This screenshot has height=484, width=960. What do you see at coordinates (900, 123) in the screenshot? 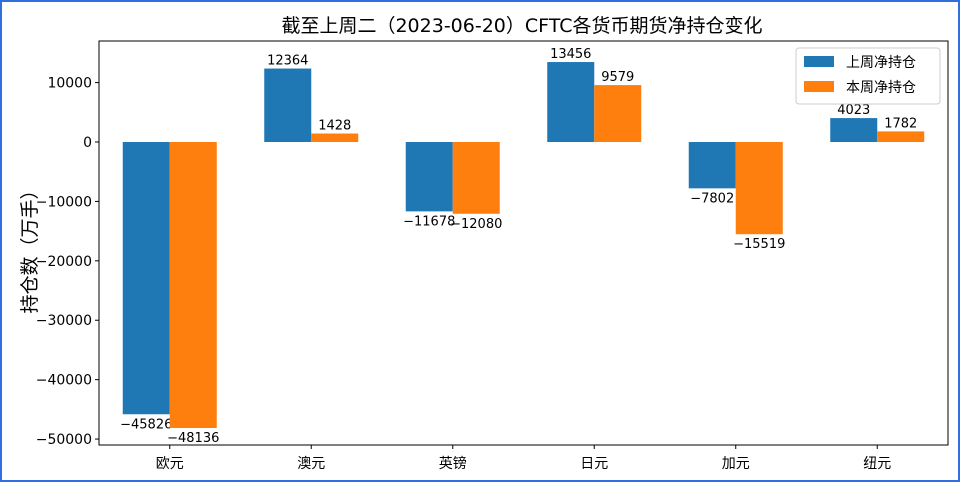
I see `data-label: 1782` at bounding box center [900, 123].